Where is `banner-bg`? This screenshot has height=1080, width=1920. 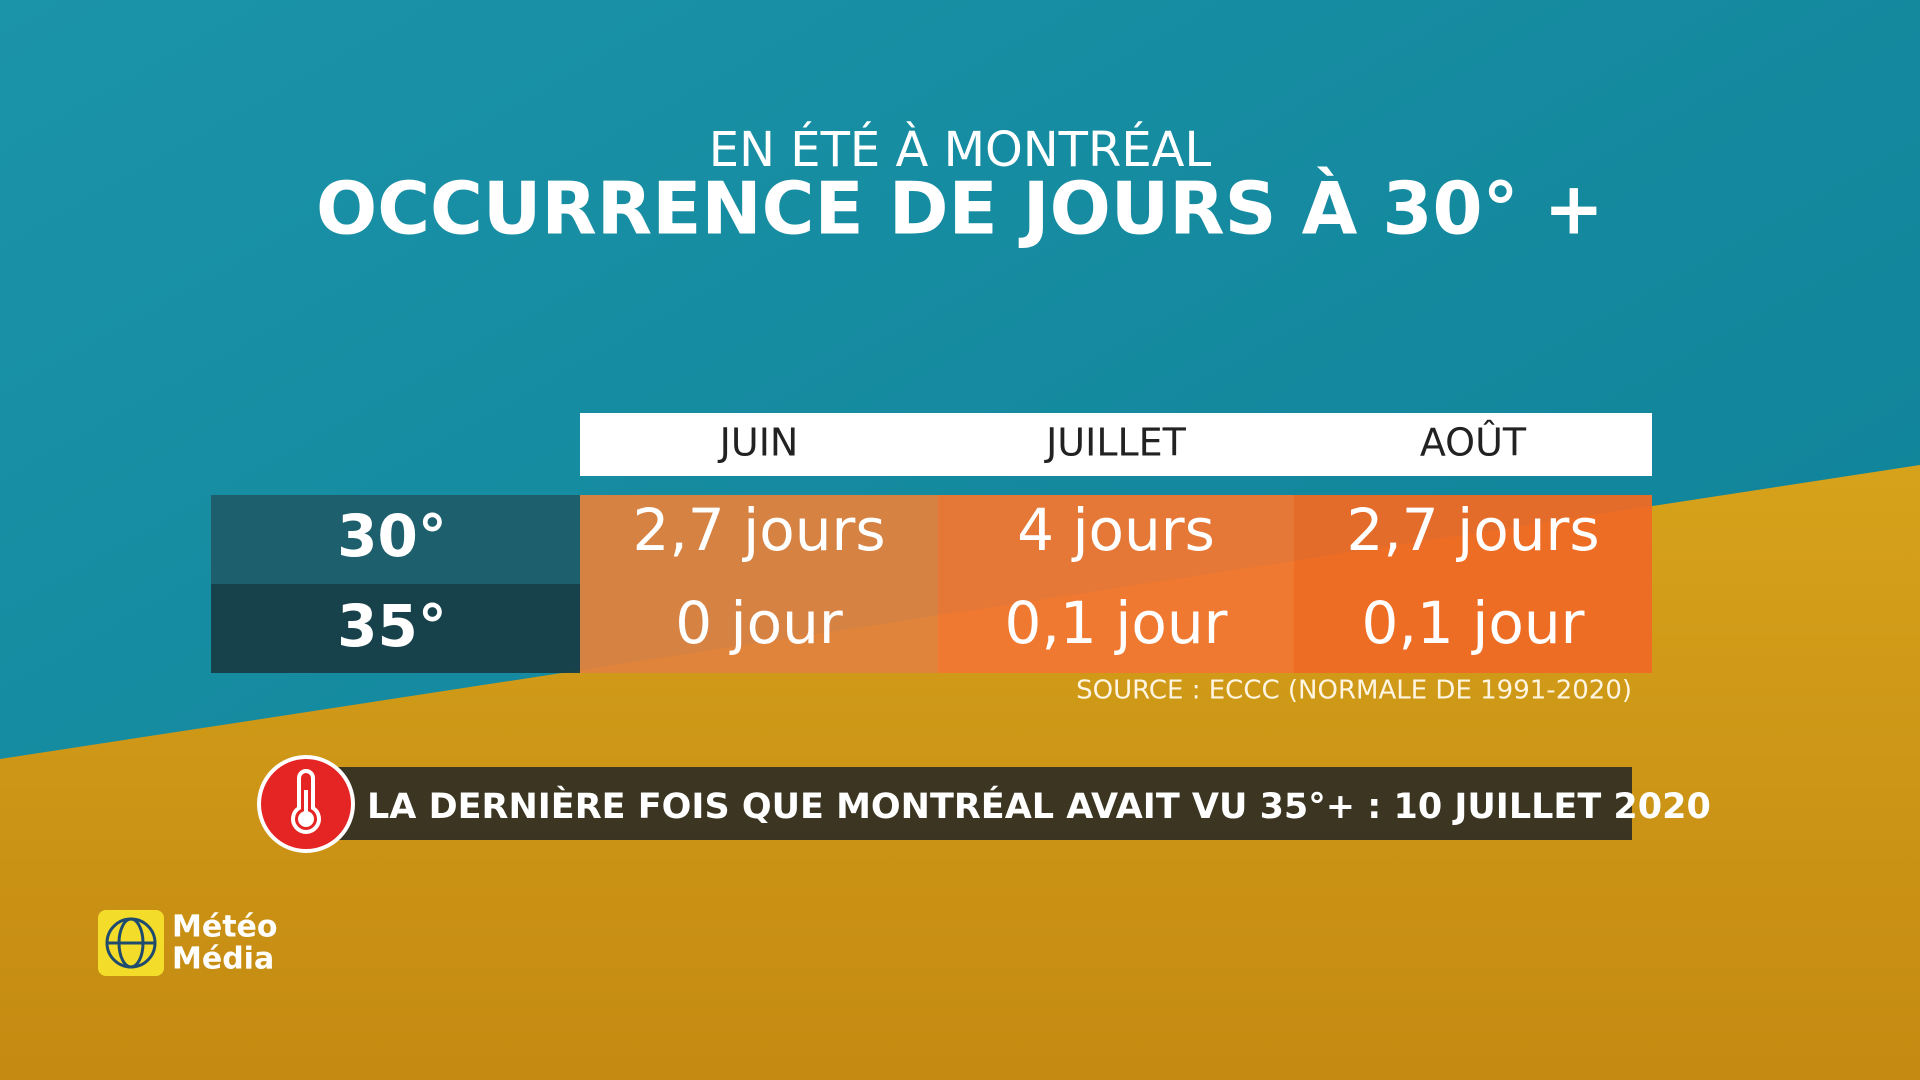
banner-bg is located at coordinates (981, 803).